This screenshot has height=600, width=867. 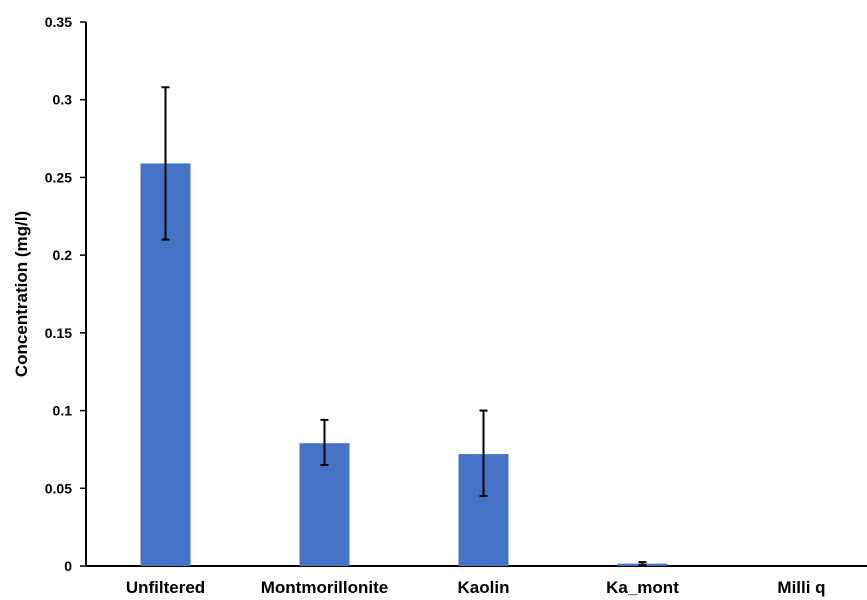 What do you see at coordinates (801, 587) in the screenshot?
I see `x-tick-label: Milli q` at bounding box center [801, 587].